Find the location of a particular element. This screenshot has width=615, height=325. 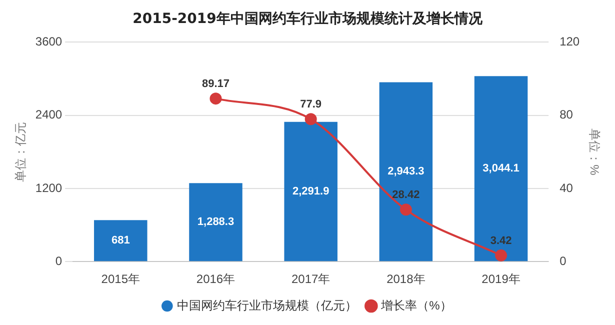

x-tick-label: 2016年 is located at coordinates (216, 279).